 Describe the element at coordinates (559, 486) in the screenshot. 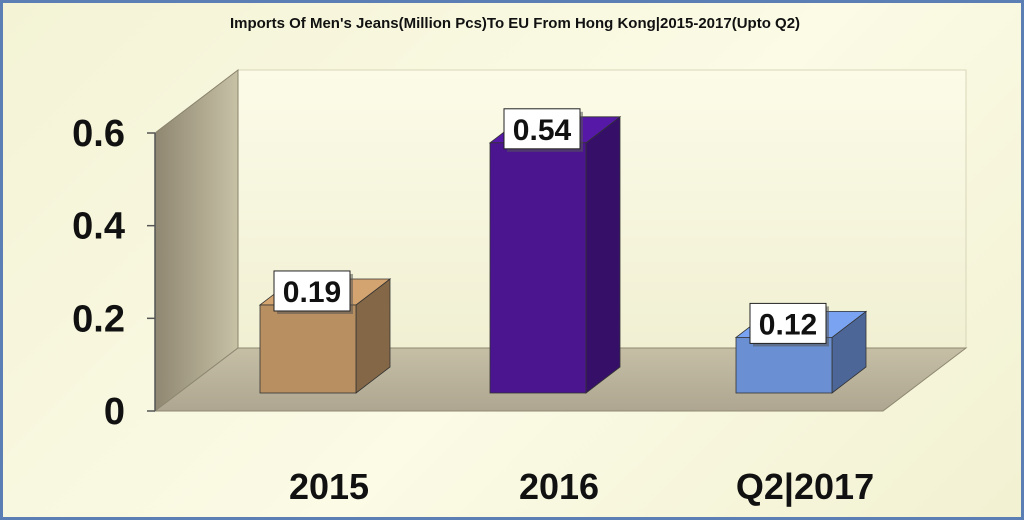

I see `x-tick-label: 2016` at that location.